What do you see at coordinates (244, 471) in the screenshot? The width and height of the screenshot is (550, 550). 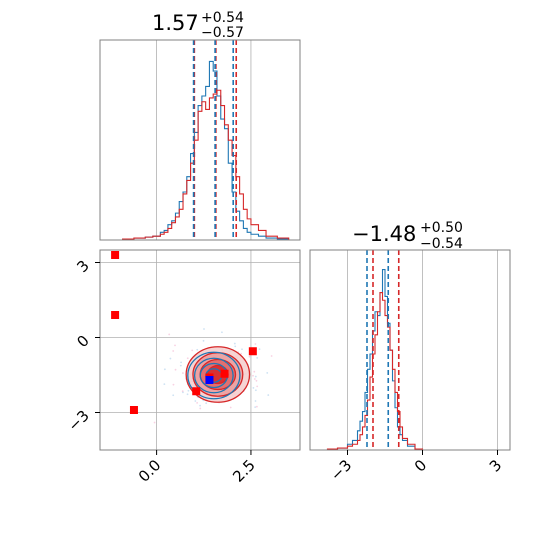 I see `panel-scatter-2d-xtick-label-1: 2.5` at bounding box center [244, 471].